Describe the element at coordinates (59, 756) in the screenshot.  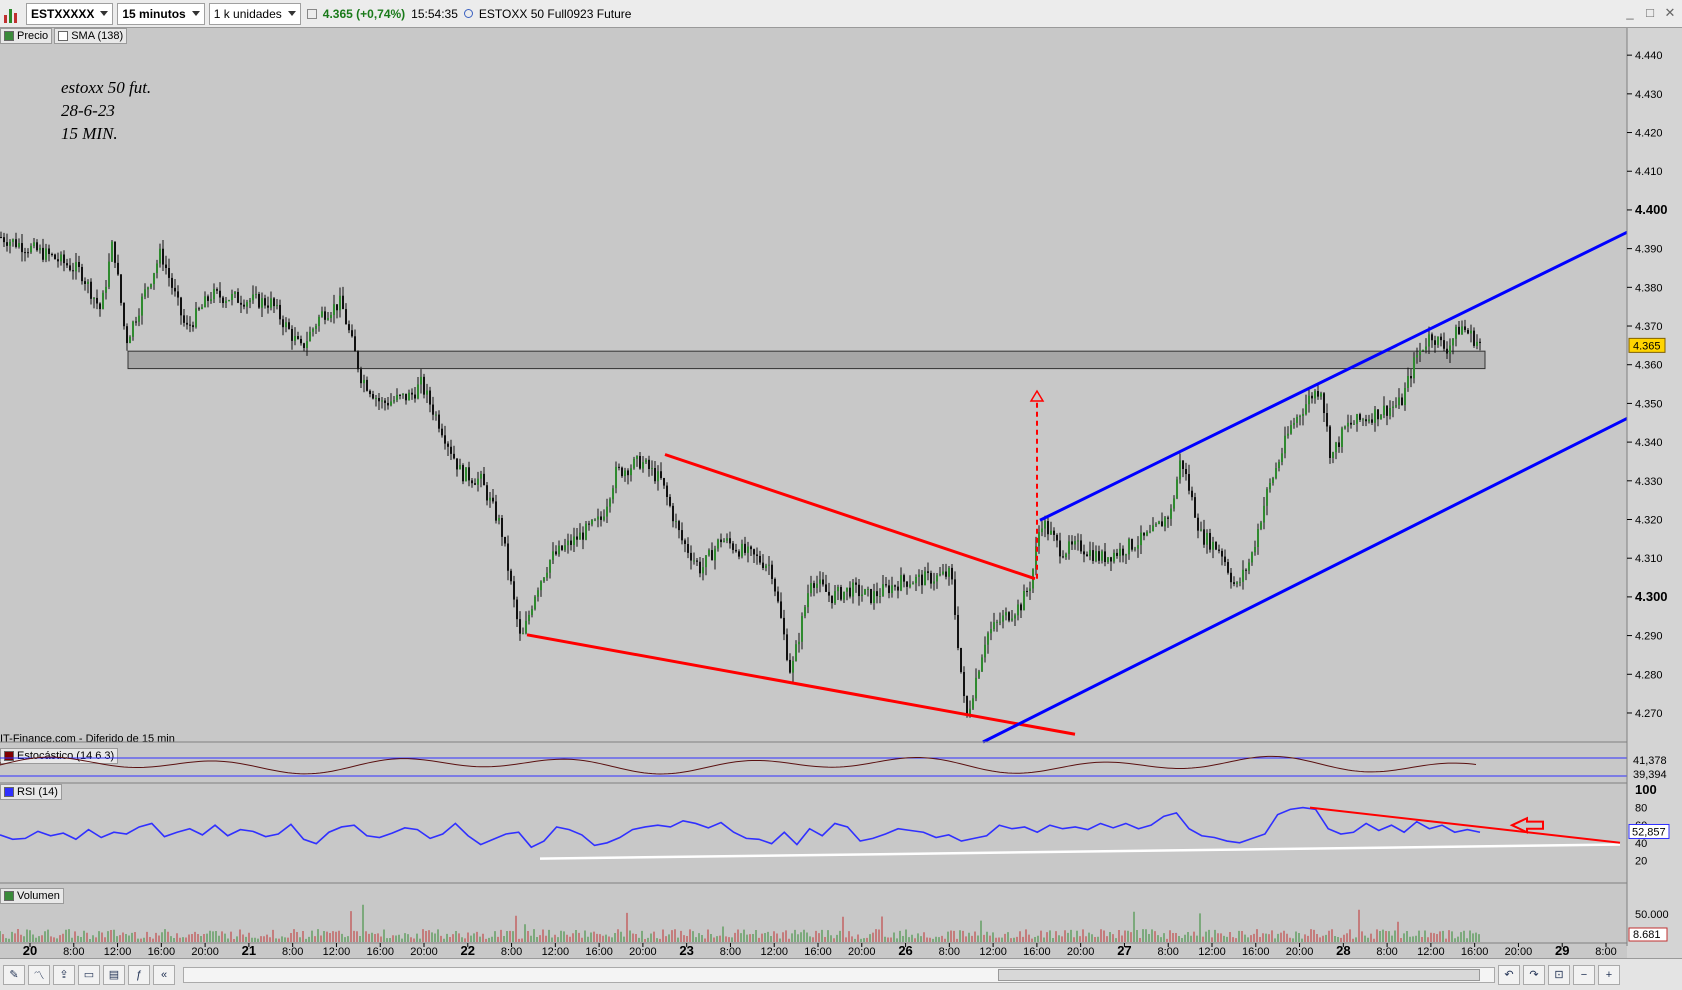
I see `stochastic-label: Estocástico (14 6 3)` at that location.